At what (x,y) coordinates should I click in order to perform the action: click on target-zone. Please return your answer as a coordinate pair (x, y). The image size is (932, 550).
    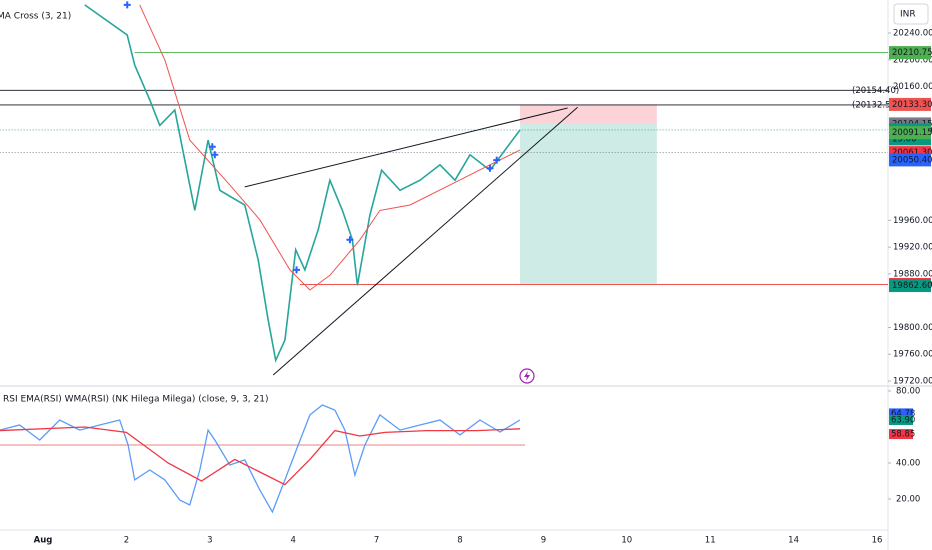
    Looking at the image, I should click on (588, 204).